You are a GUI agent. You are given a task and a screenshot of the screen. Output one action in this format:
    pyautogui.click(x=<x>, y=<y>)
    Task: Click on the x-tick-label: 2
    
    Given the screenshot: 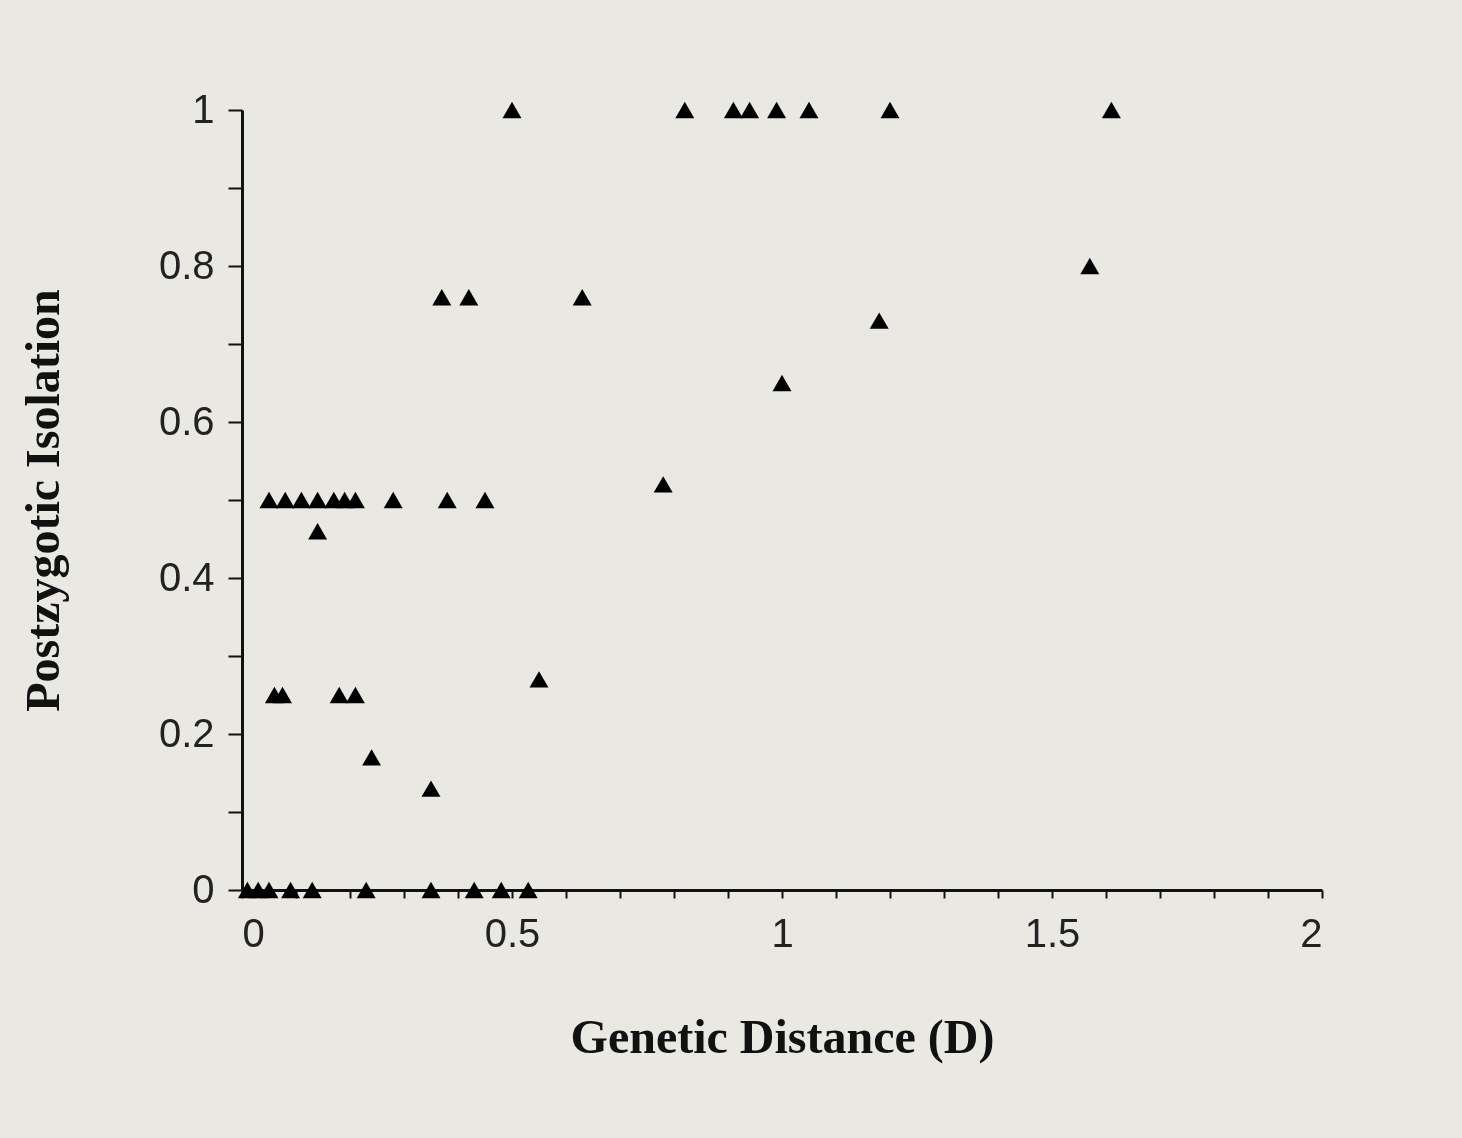 What is the action you would take?
    pyautogui.click(x=1311, y=932)
    